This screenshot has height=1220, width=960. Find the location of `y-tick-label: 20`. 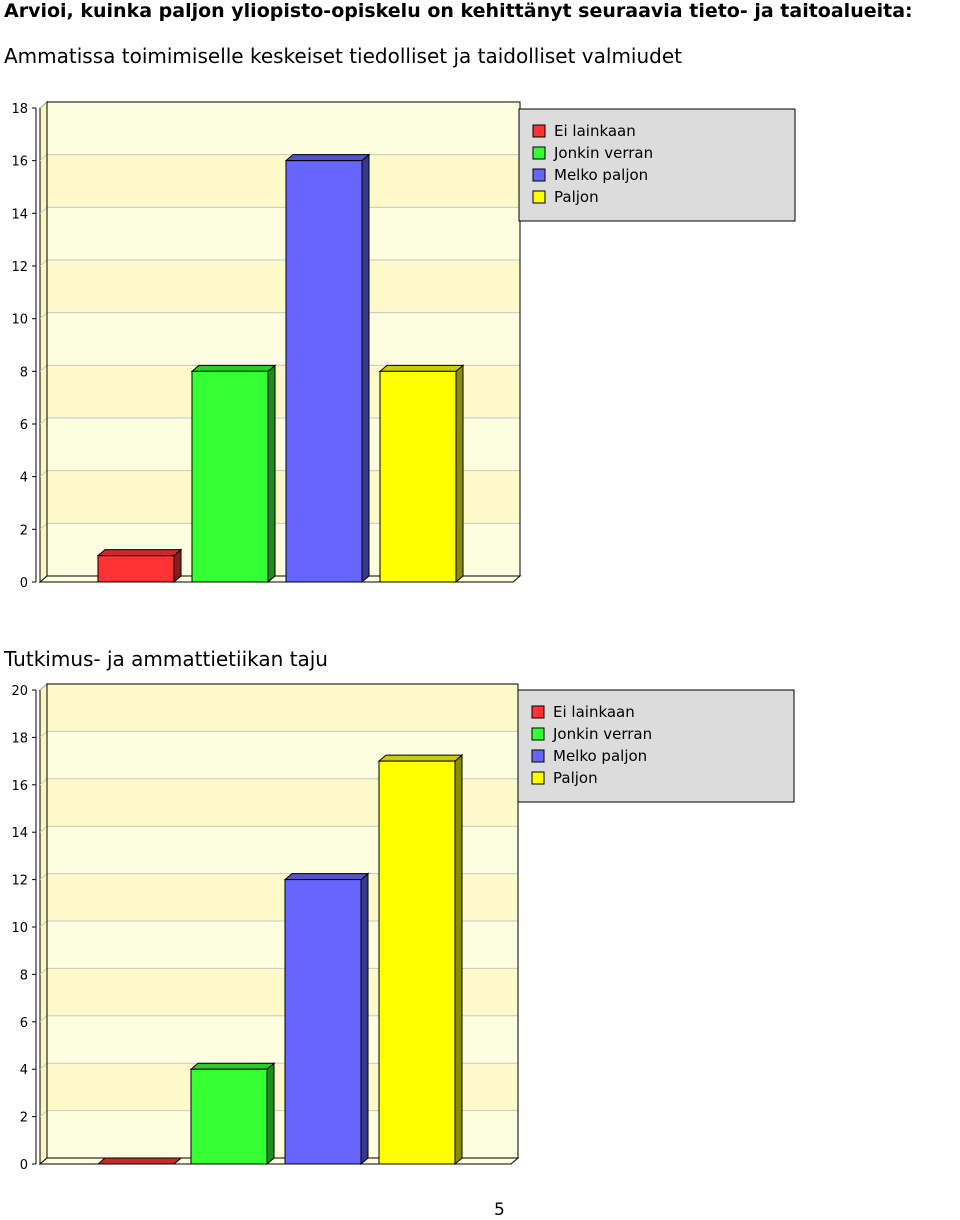

y-tick-label: 20 is located at coordinates (19, 691).